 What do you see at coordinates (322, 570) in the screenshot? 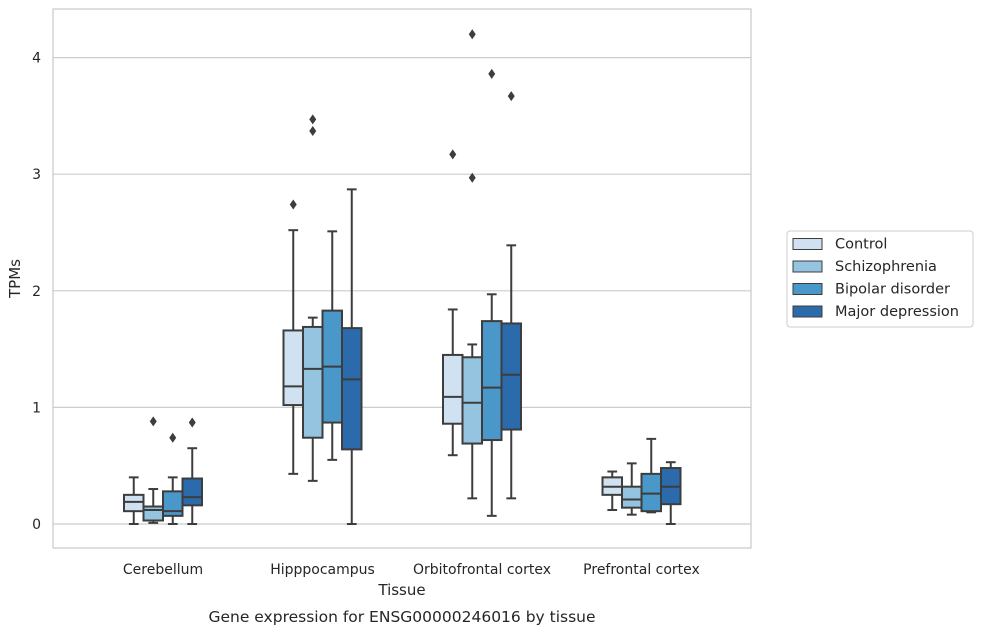
I see `x-tick-label: Hipppocampus` at bounding box center [322, 570].